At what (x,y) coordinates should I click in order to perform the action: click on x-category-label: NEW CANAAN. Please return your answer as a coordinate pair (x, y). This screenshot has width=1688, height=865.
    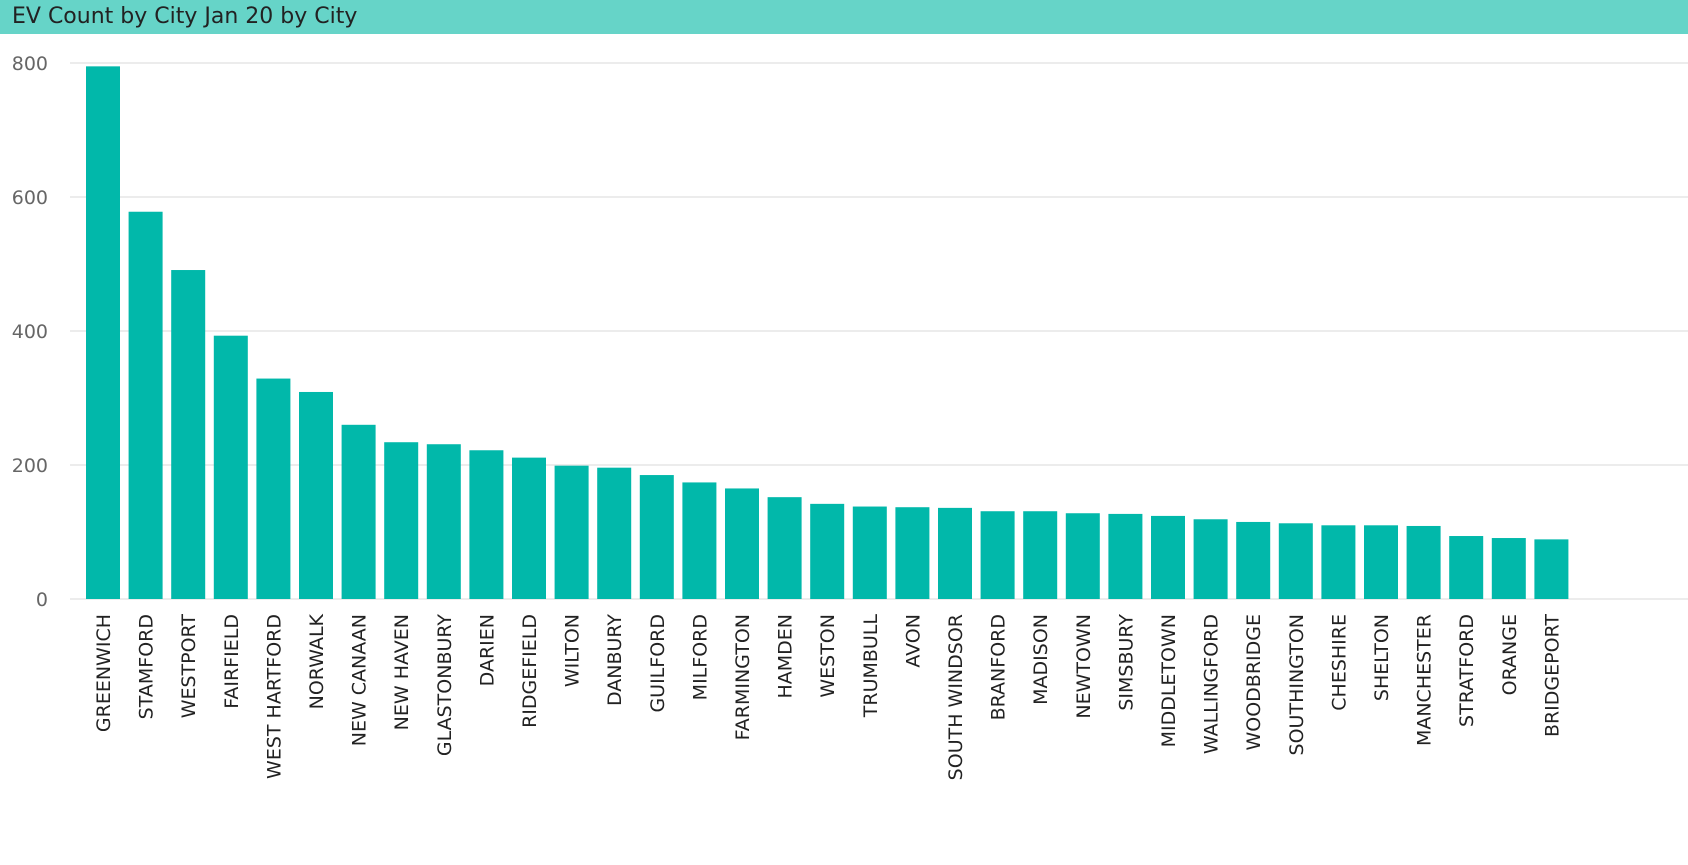
    Looking at the image, I should click on (360, 680).